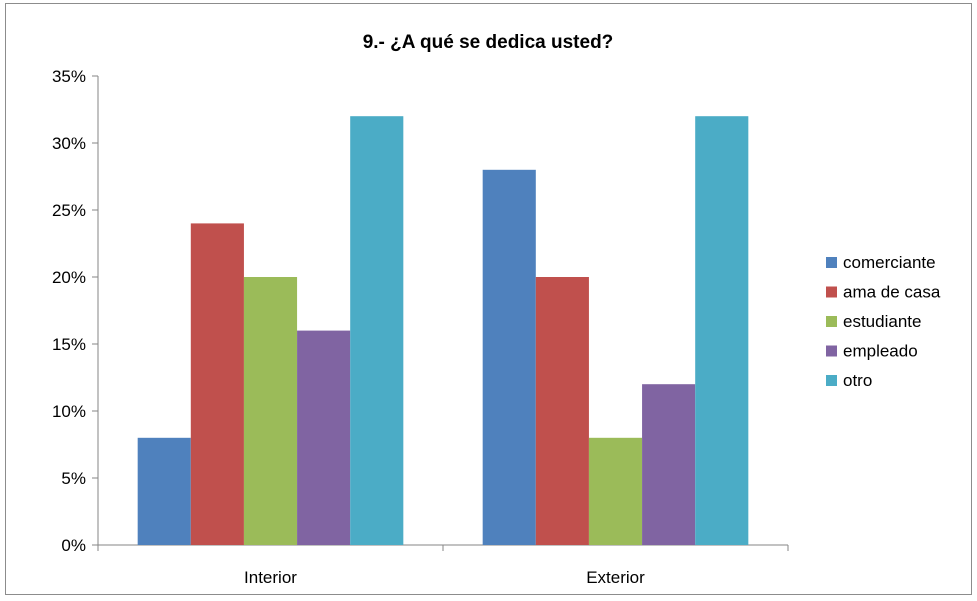 The width and height of the screenshot is (977, 601). Describe the element at coordinates (562, 411) in the screenshot. I see `bar-ama-de-casa-exterior` at that location.